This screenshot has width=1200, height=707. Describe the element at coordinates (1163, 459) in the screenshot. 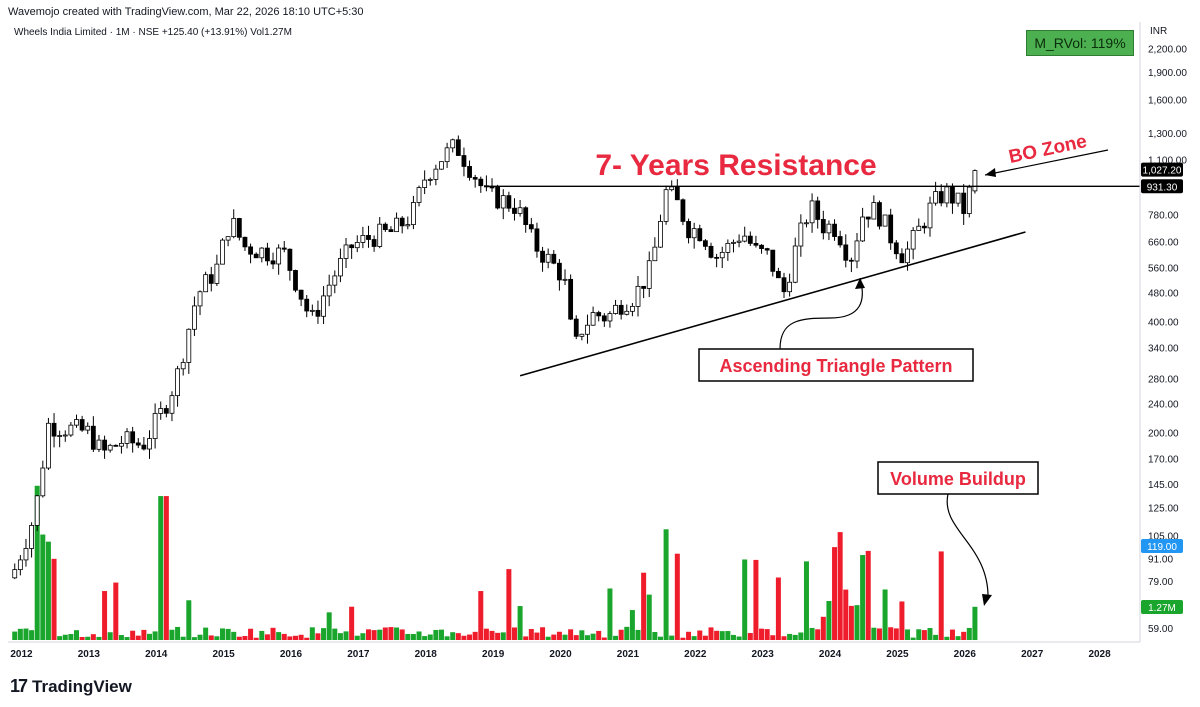

I see `y-tick-label: 170.00` at that location.